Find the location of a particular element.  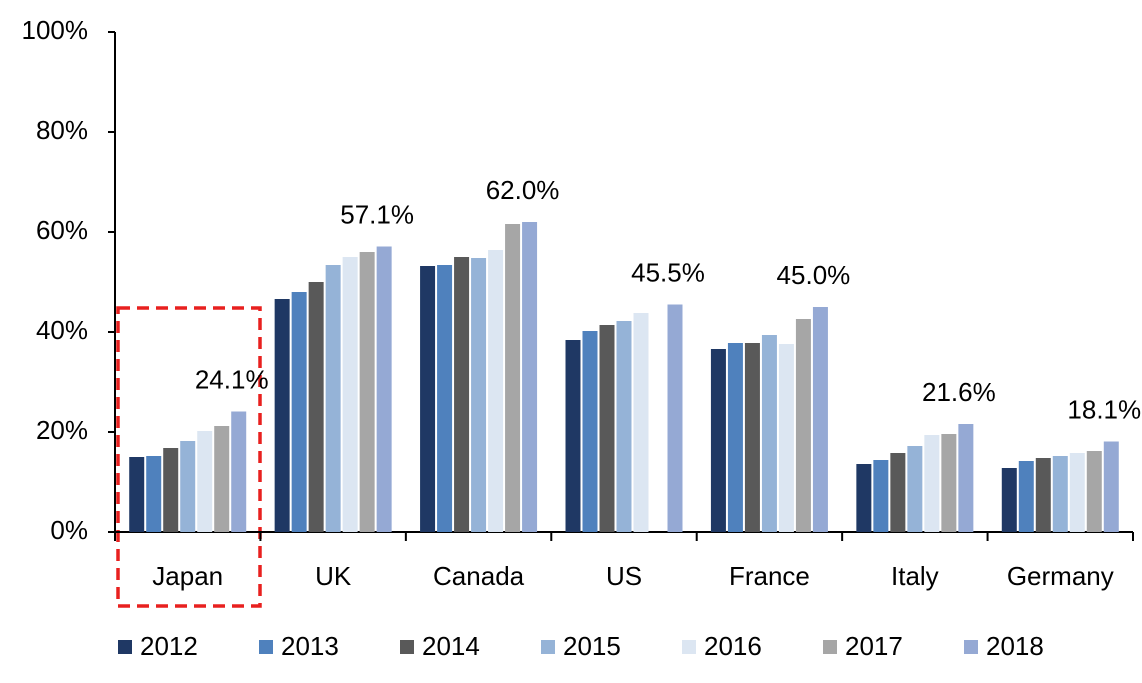

value-label: 57.1% is located at coordinates (377, 214).